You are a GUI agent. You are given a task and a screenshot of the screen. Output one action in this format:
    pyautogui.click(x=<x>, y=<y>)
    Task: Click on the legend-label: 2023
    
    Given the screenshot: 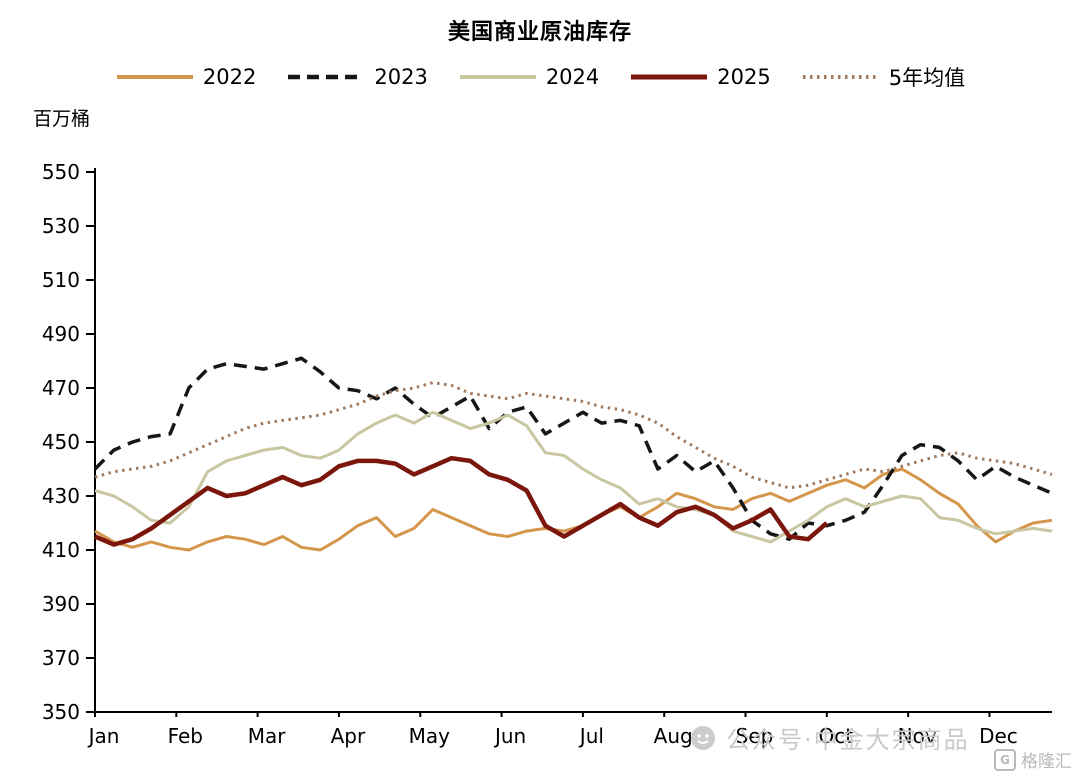 What is the action you would take?
    pyautogui.click(x=401, y=77)
    